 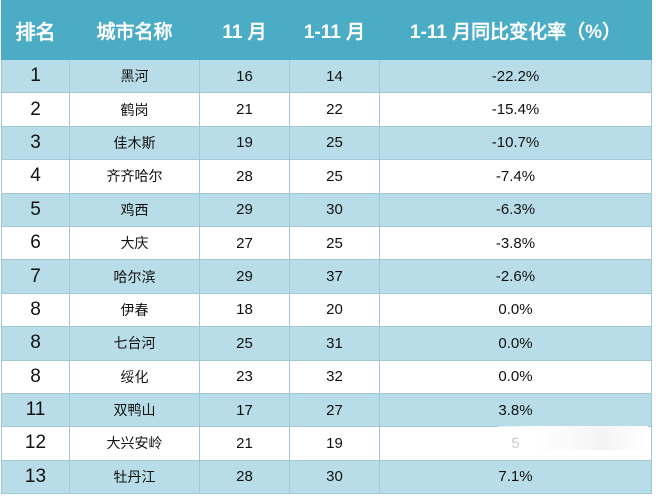 I want to click on november-cell: 25, so click(x=244, y=343).